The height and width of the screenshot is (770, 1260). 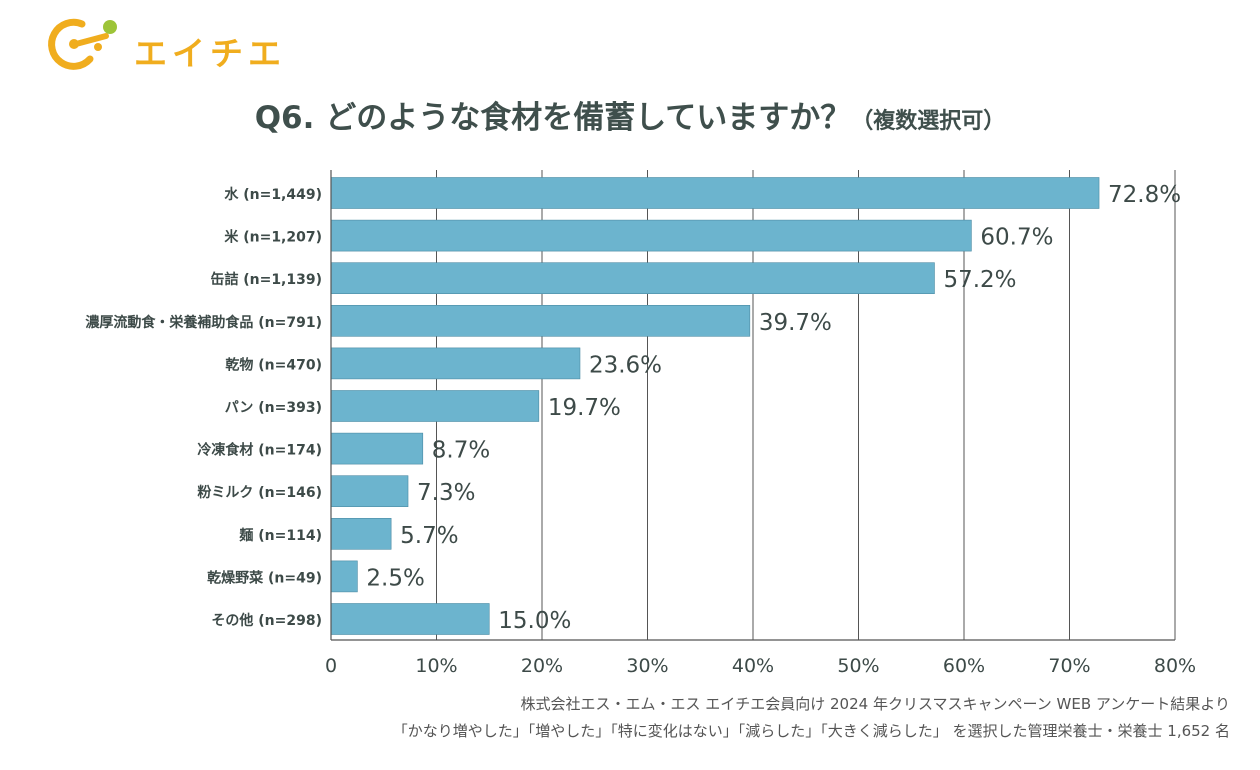 What do you see at coordinates (964, 666) in the screenshot?
I see `x-tick-label: 60%` at bounding box center [964, 666].